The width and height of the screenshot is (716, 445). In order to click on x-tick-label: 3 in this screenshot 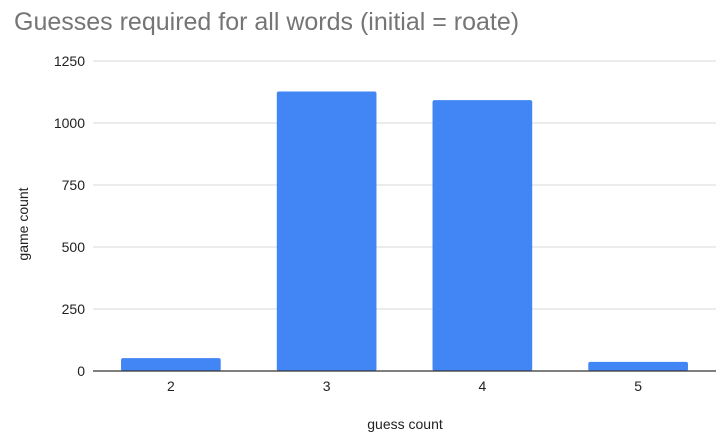, I will do `click(327, 386)`.